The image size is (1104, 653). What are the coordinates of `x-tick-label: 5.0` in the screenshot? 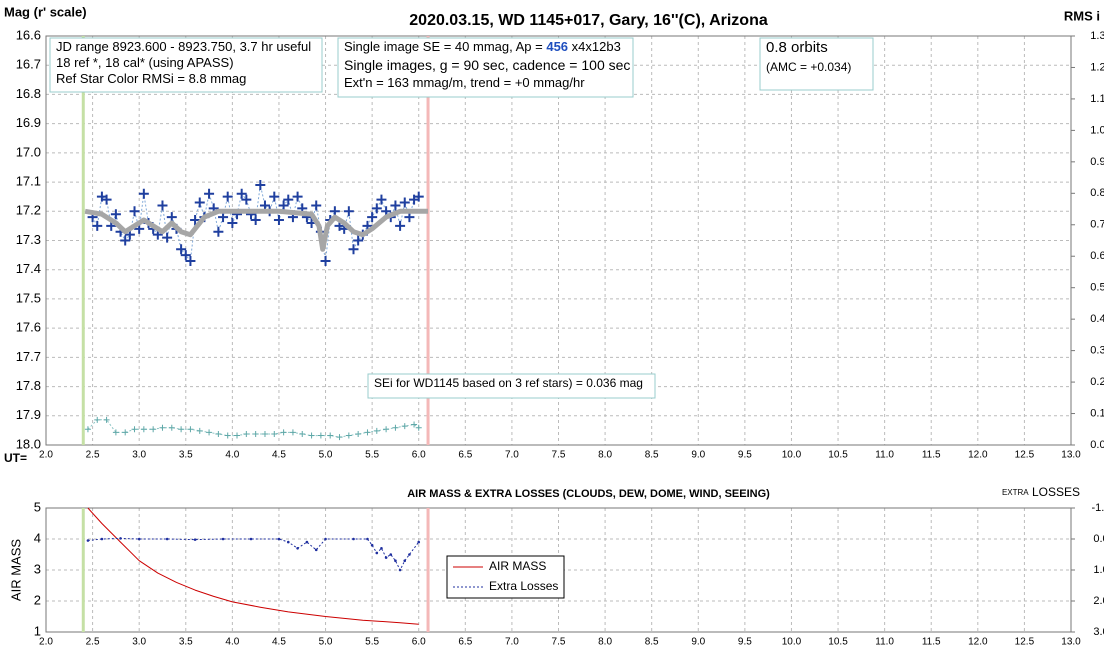 It's located at (326, 455).